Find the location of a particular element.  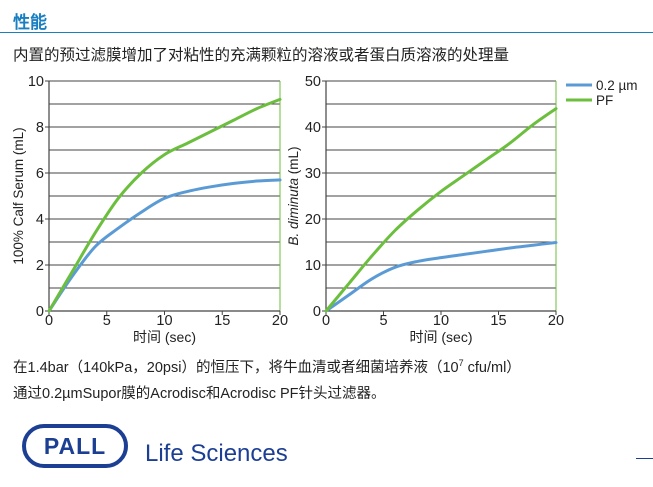

y-tick-label: 6 is located at coordinates (40, 174).